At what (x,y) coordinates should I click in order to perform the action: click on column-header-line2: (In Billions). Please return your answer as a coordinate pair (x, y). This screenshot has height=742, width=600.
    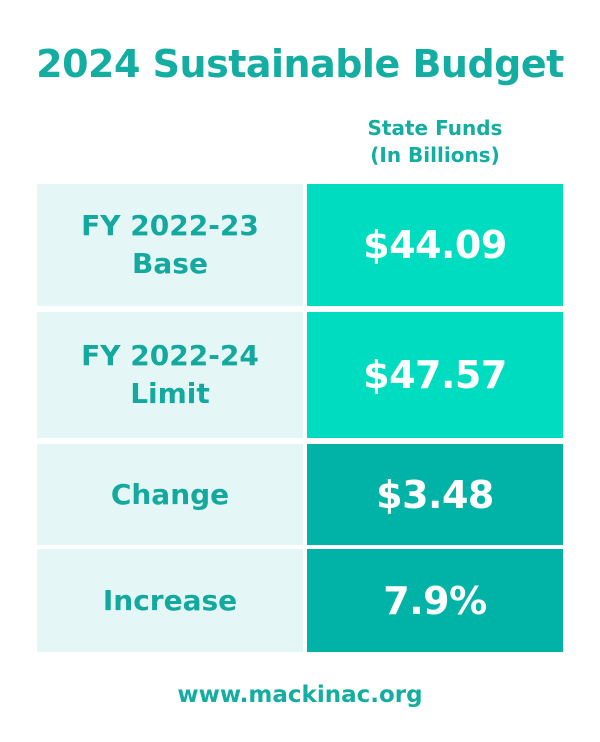
    Looking at the image, I should click on (435, 155).